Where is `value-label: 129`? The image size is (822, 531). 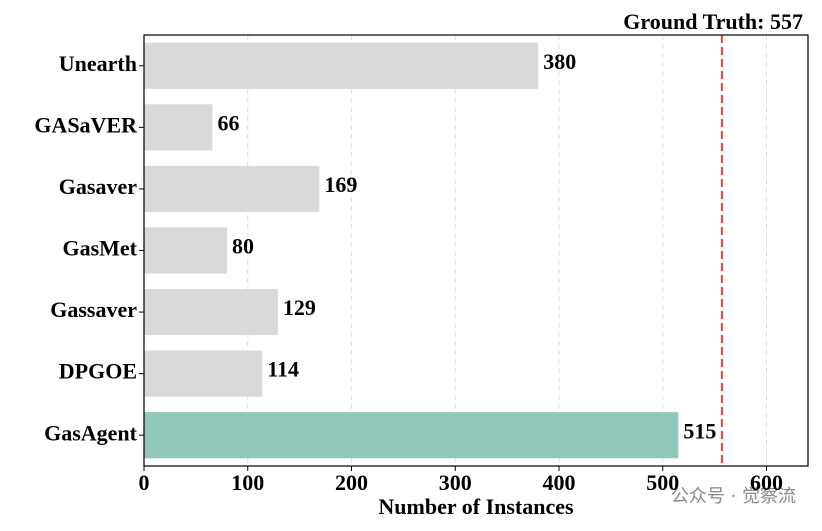 value-label: 129 is located at coordinates (299, 307).